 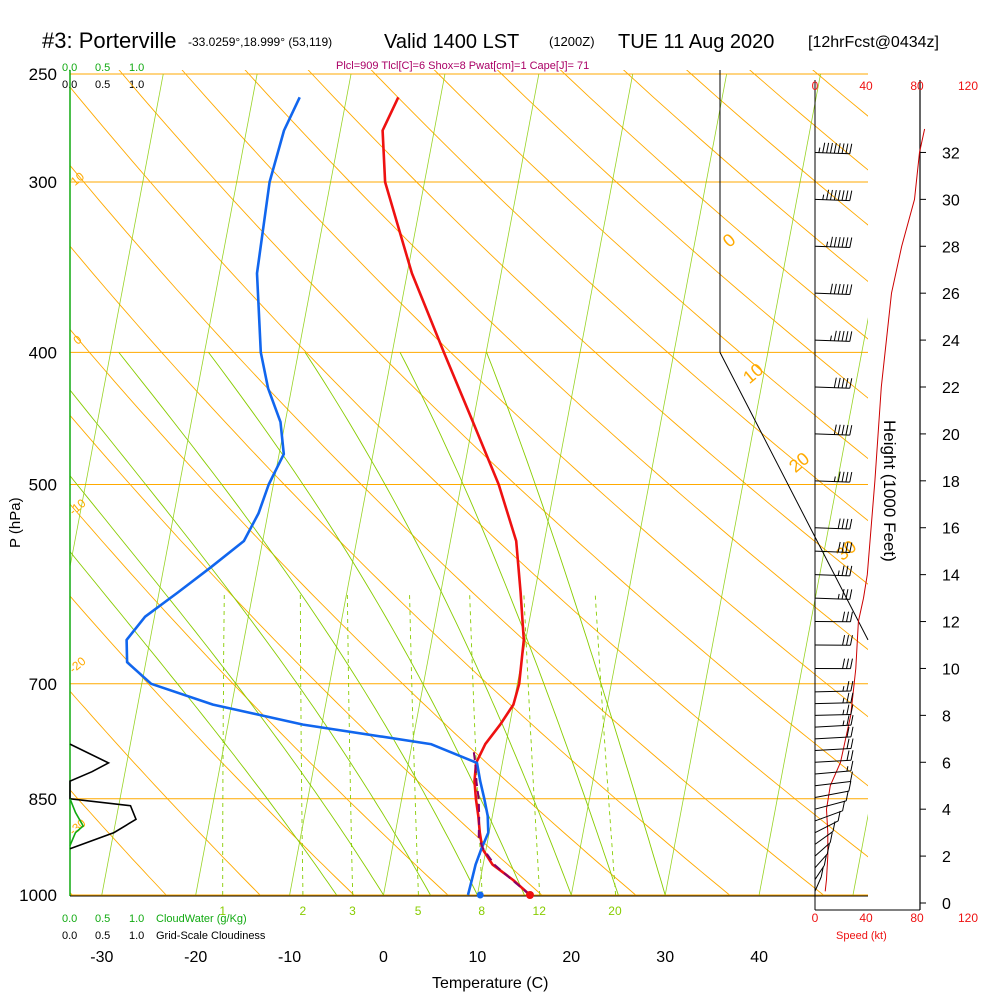 I want to click on temperature-tick-label: 20, so click(x=571, y=957).